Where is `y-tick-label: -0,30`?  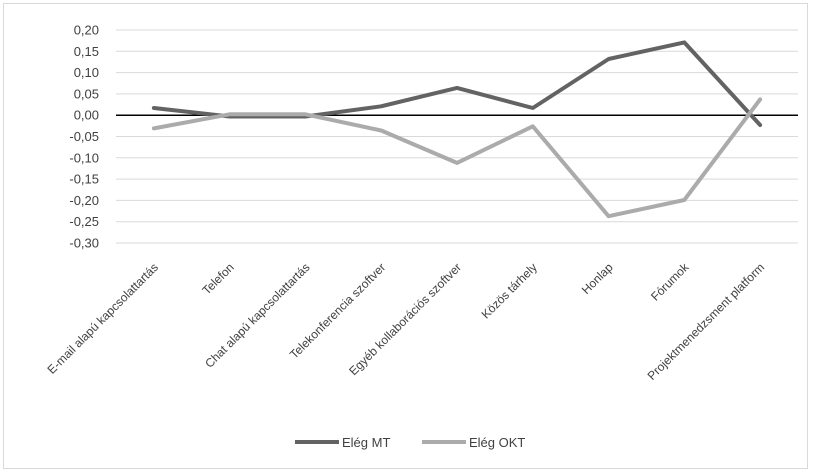 y-tick-label: -0,30 is located at coordinates (84, 243).